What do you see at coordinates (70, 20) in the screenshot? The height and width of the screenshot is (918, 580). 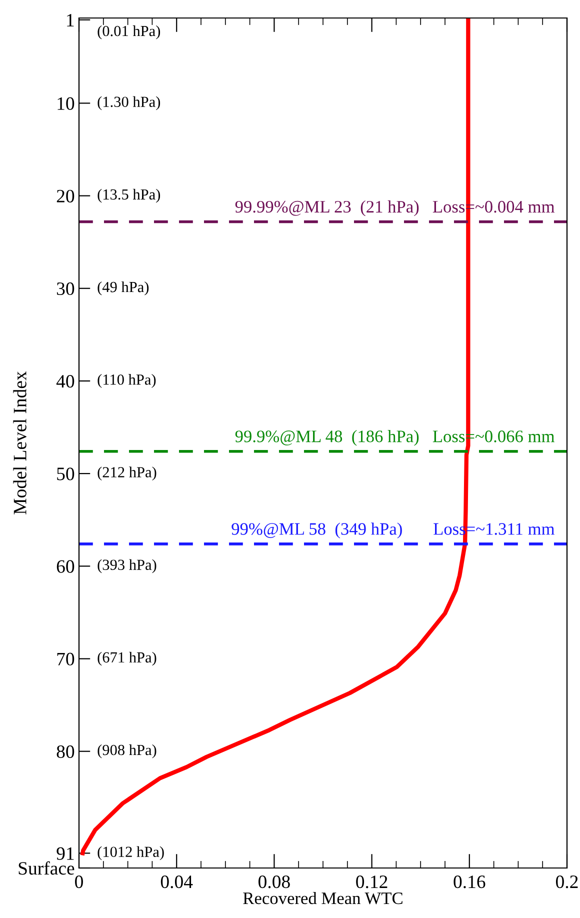 I see `y-tick-label: 1` at bounding box center [70, 20].